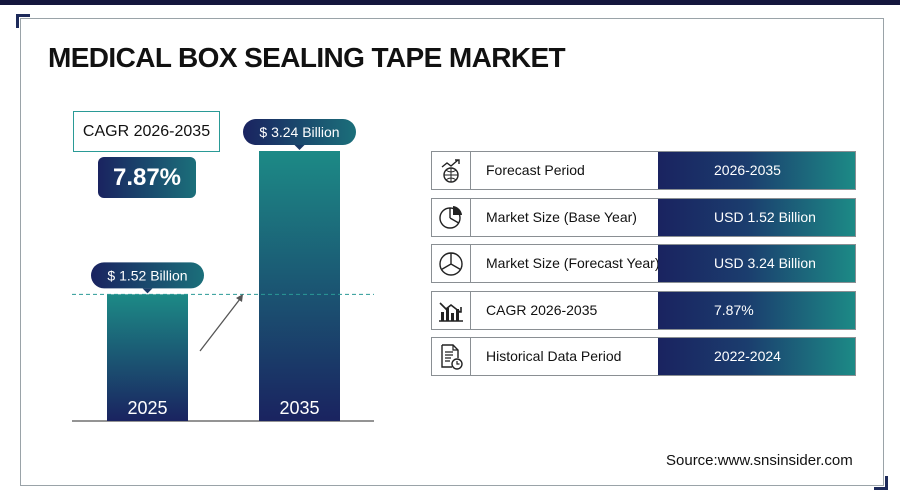 This screenshot has height=500, width=900. What do you see at coordinates (756, 263) in the screenshot?
I see `row-value: USD 3.24 Billion` at bounding box center [756, 263].